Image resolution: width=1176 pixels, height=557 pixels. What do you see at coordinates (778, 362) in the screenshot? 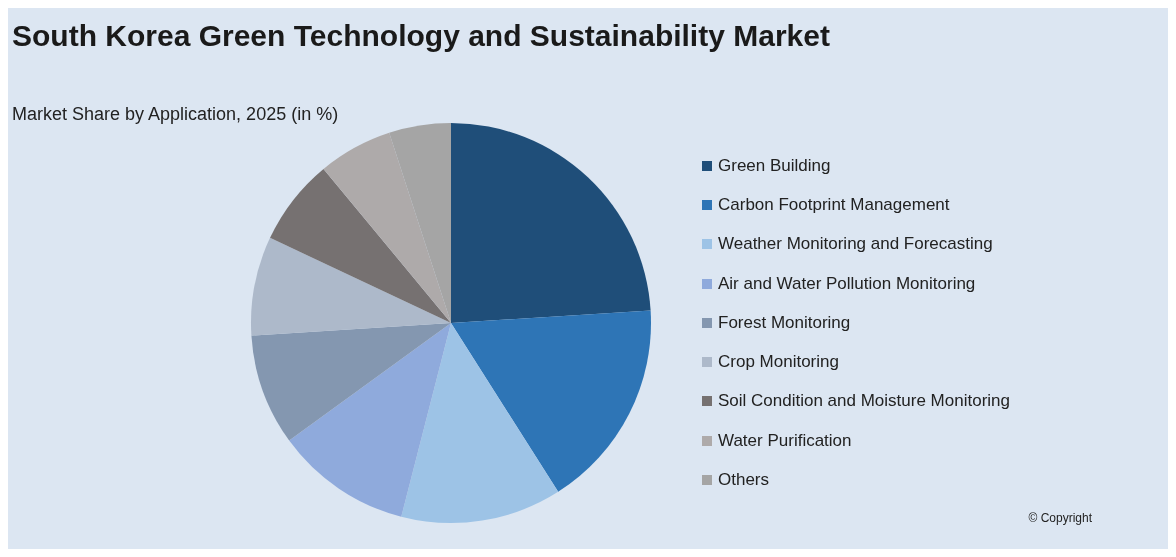
I see `legend-label: Crop Monitoring` at bounding box center [778, 362].